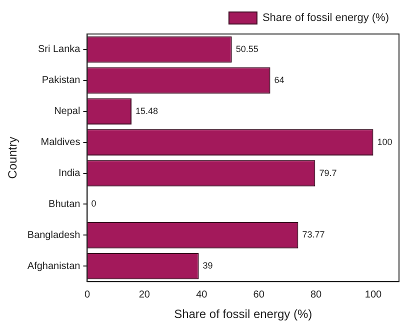 This screenshot has height=328, width=403. Describe the element at coordinates (87, 294) in the screenshot. I see `x-tick-label: 0` at that location.